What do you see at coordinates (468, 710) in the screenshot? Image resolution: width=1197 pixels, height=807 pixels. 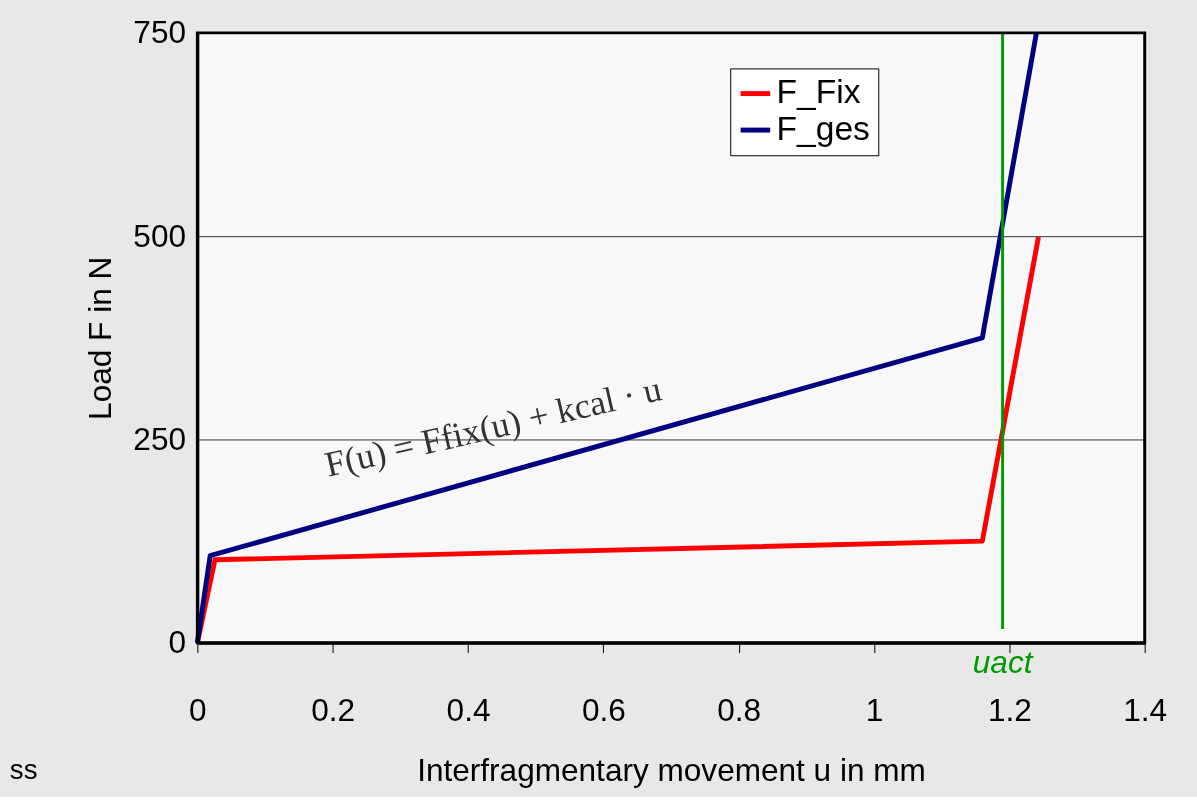 I see `x-tick-label: 0.4` at bounding box center [468, 710].